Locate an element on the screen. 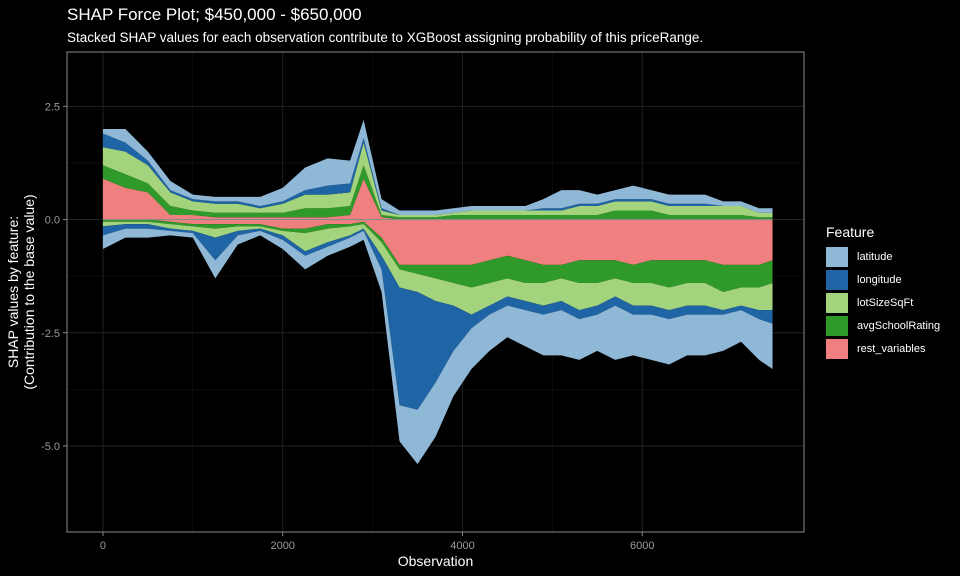 Image resolution: width=960 pixels, height=576 pixels. area-lotSizeSqFt-positive is located at coordinates (437, 180).